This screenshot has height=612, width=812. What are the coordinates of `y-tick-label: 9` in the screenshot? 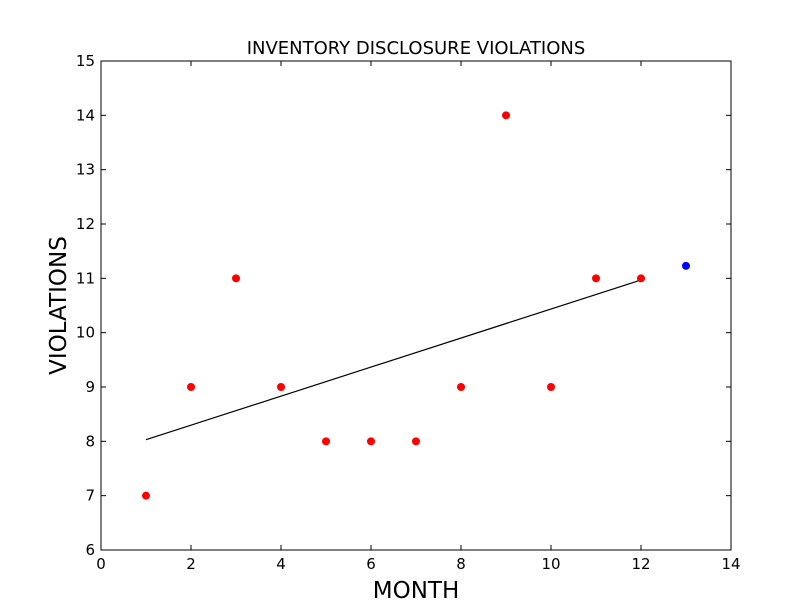 It's located at (90, 387).